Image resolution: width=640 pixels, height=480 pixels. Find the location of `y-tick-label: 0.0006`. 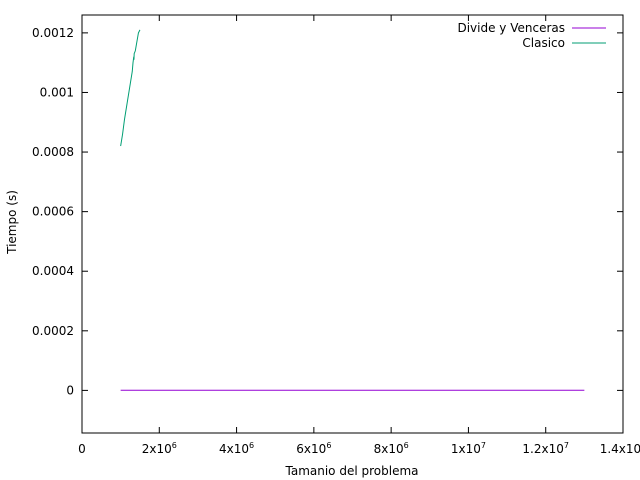

y-tick-label: 0.0006 is located at coordinates (53, 212).